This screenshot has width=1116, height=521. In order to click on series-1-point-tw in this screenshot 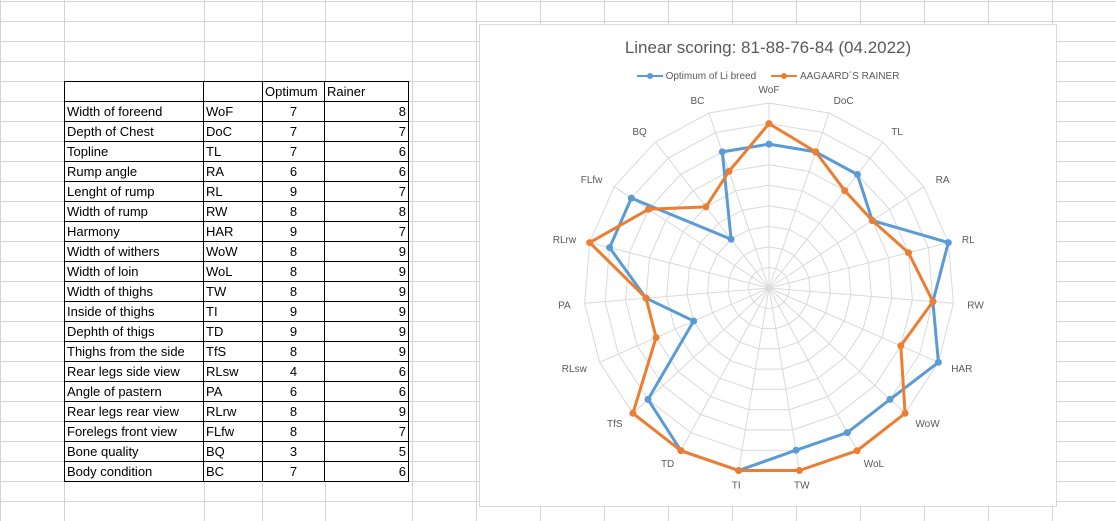, I will do `click(799, 470)`.